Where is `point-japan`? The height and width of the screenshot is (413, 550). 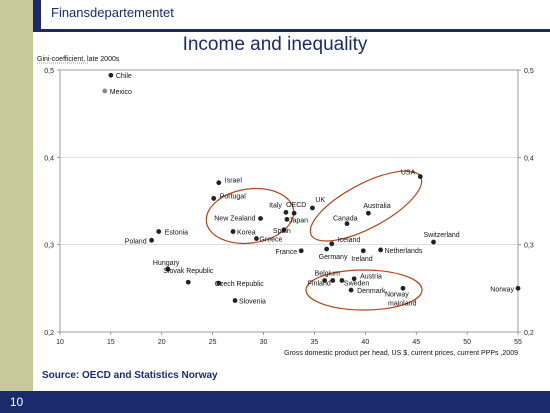
point-japan is located at coordinates (287, 219).